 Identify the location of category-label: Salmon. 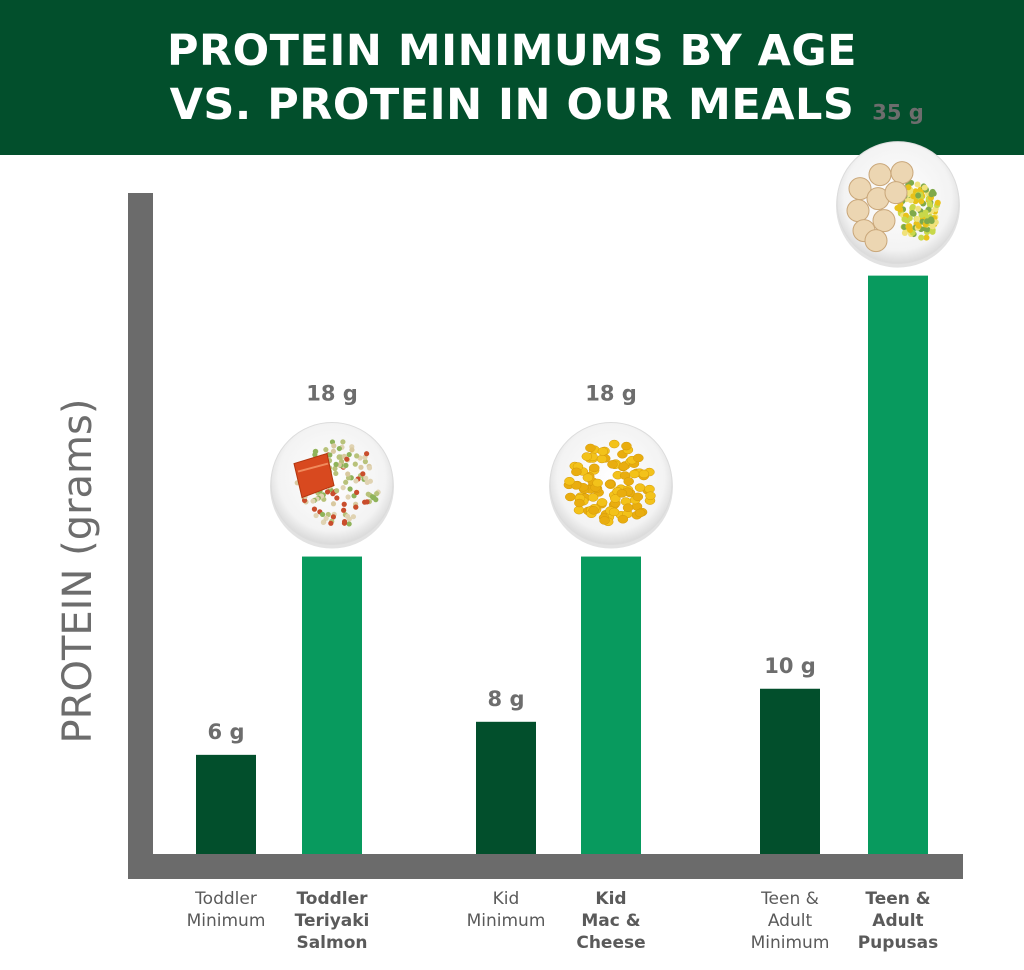
(331, 943).